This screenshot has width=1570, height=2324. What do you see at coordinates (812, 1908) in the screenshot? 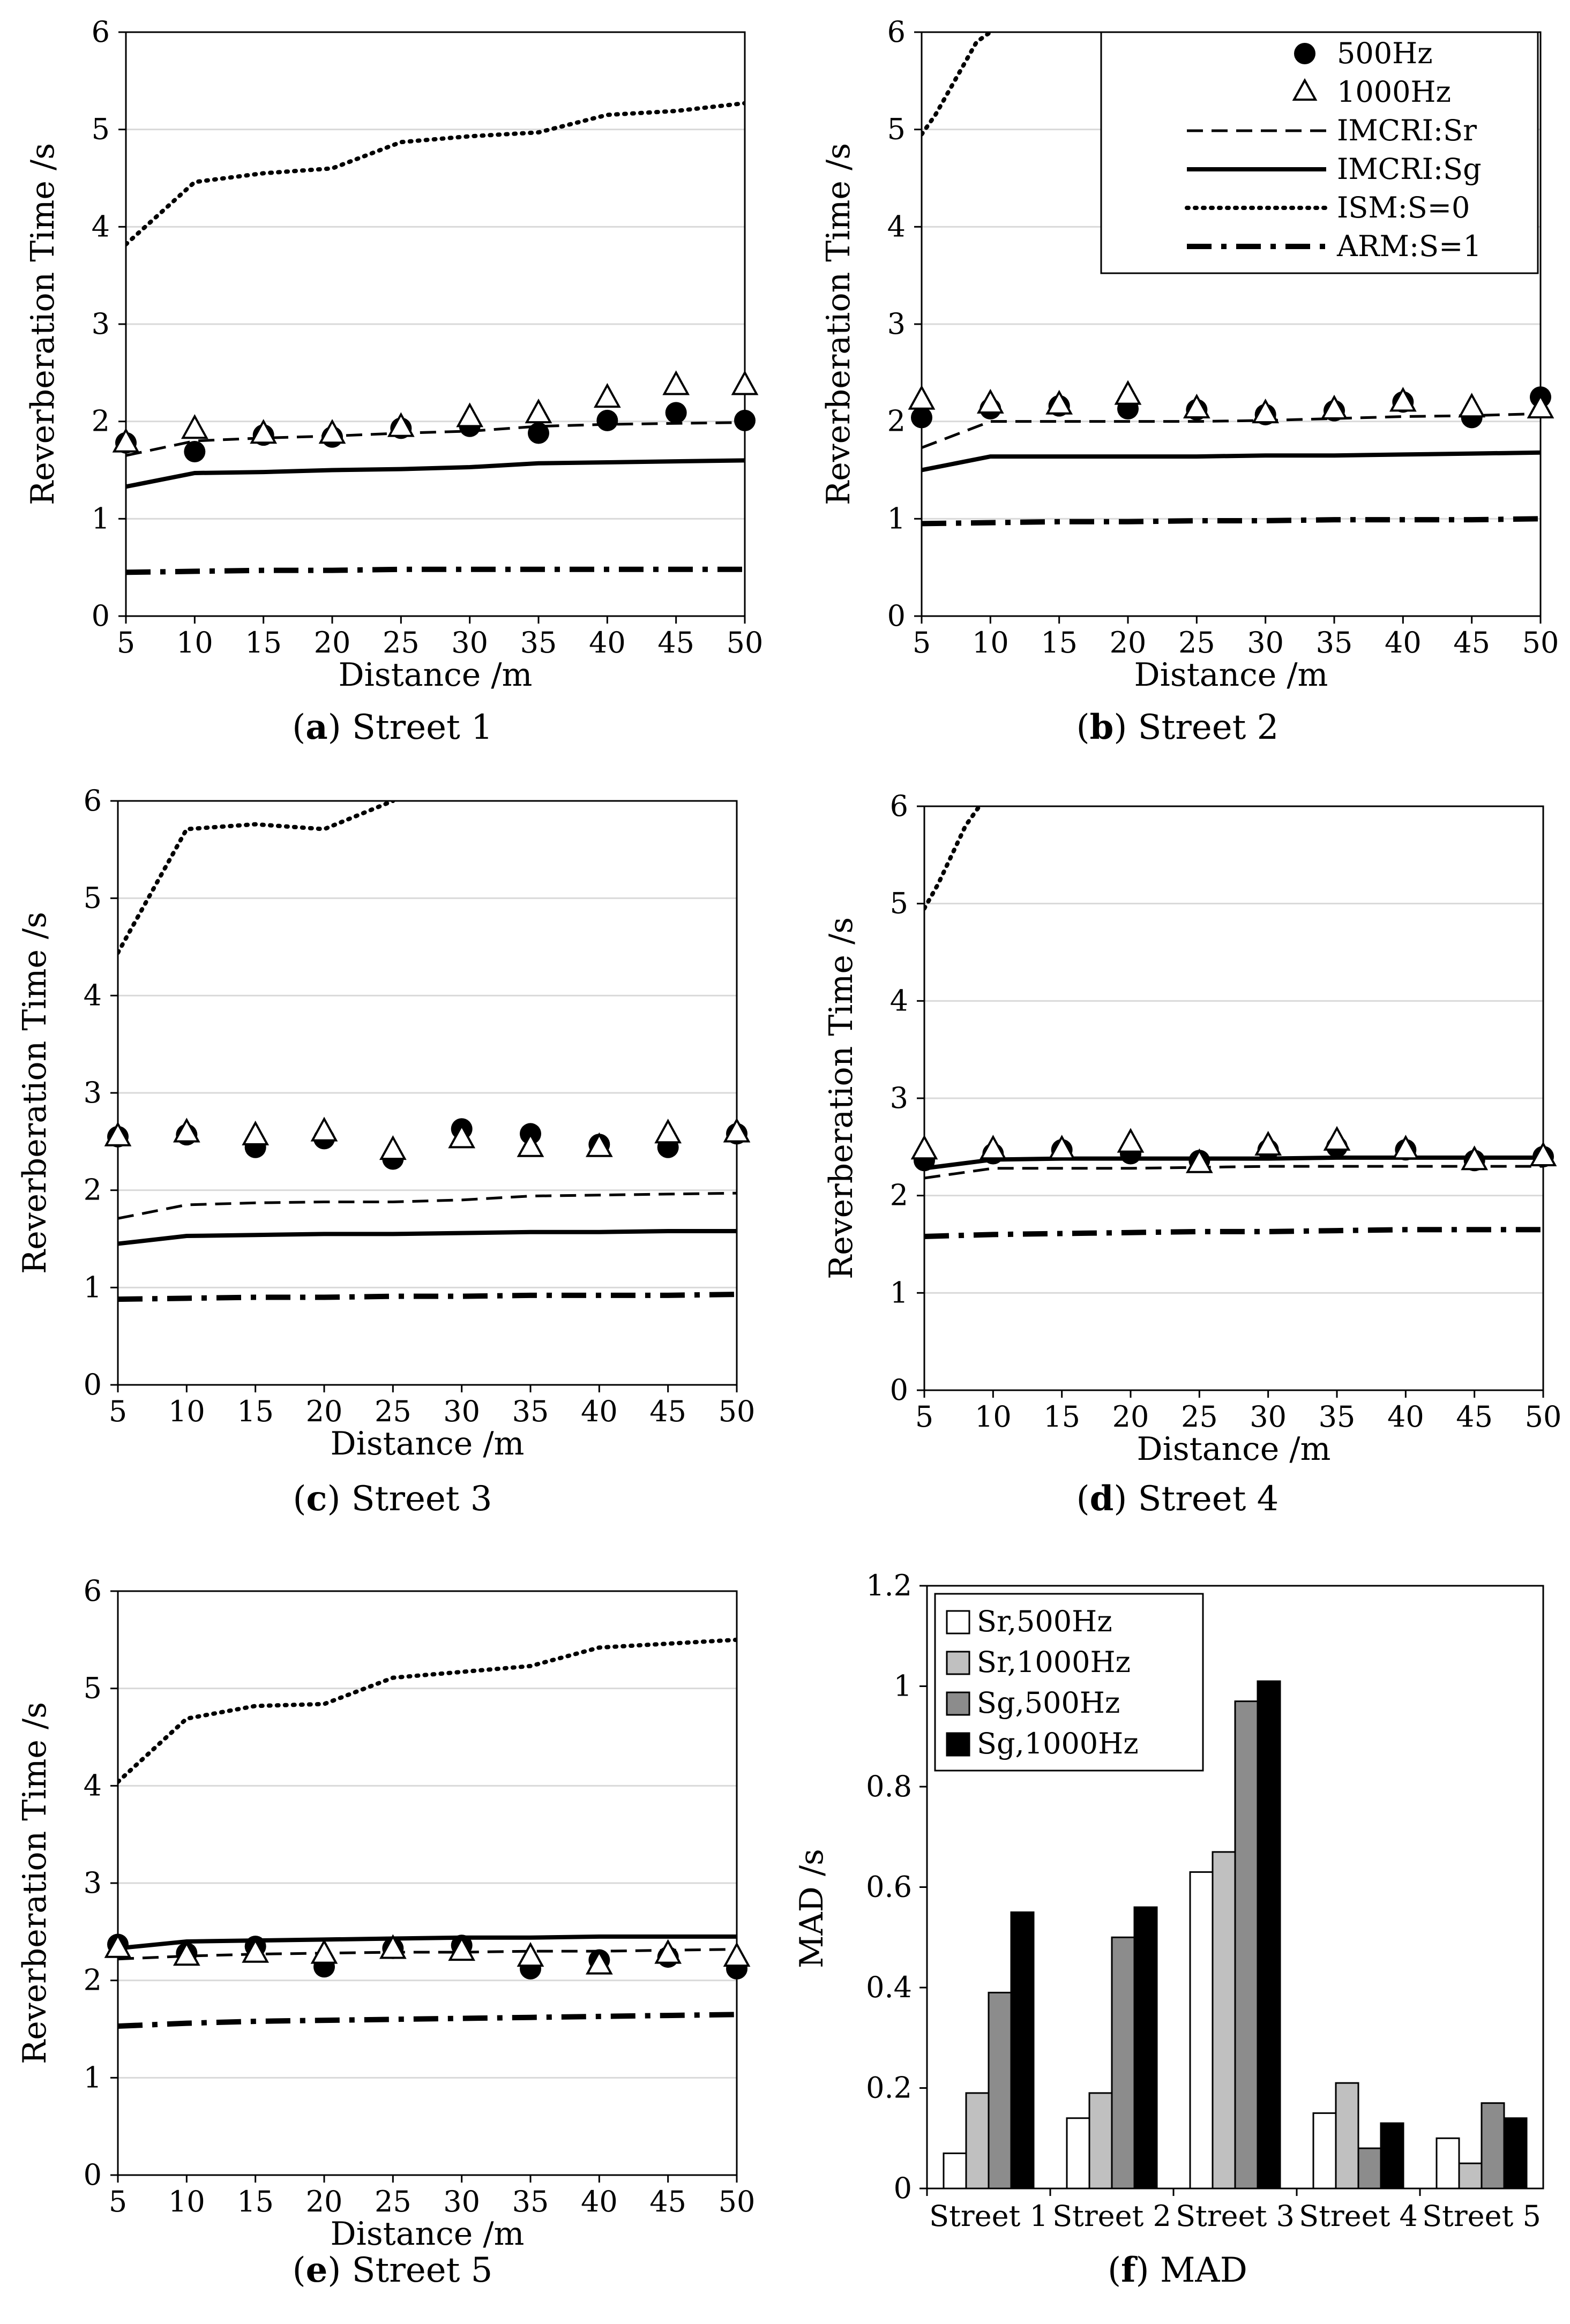
I see `y-axis-label: MAD /s` at bounding box center [812, 1908].